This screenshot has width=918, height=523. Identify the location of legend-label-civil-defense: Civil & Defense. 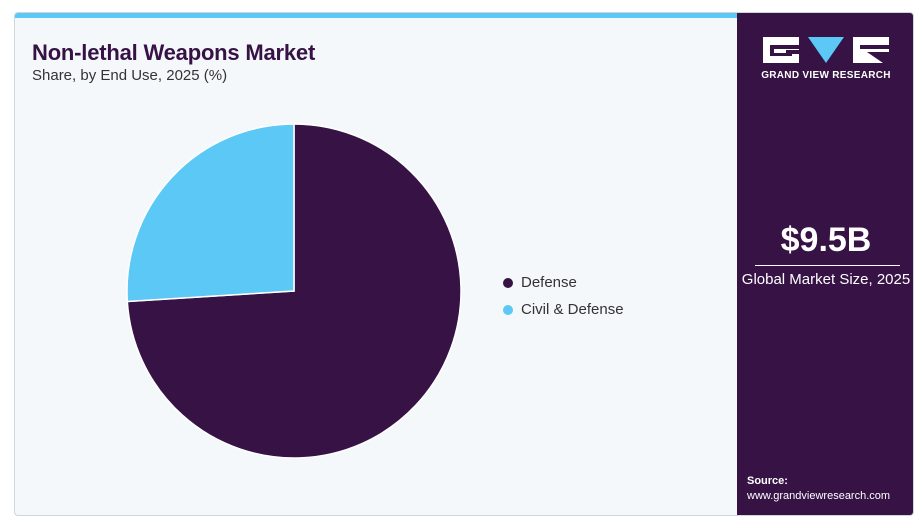
(572, 309).